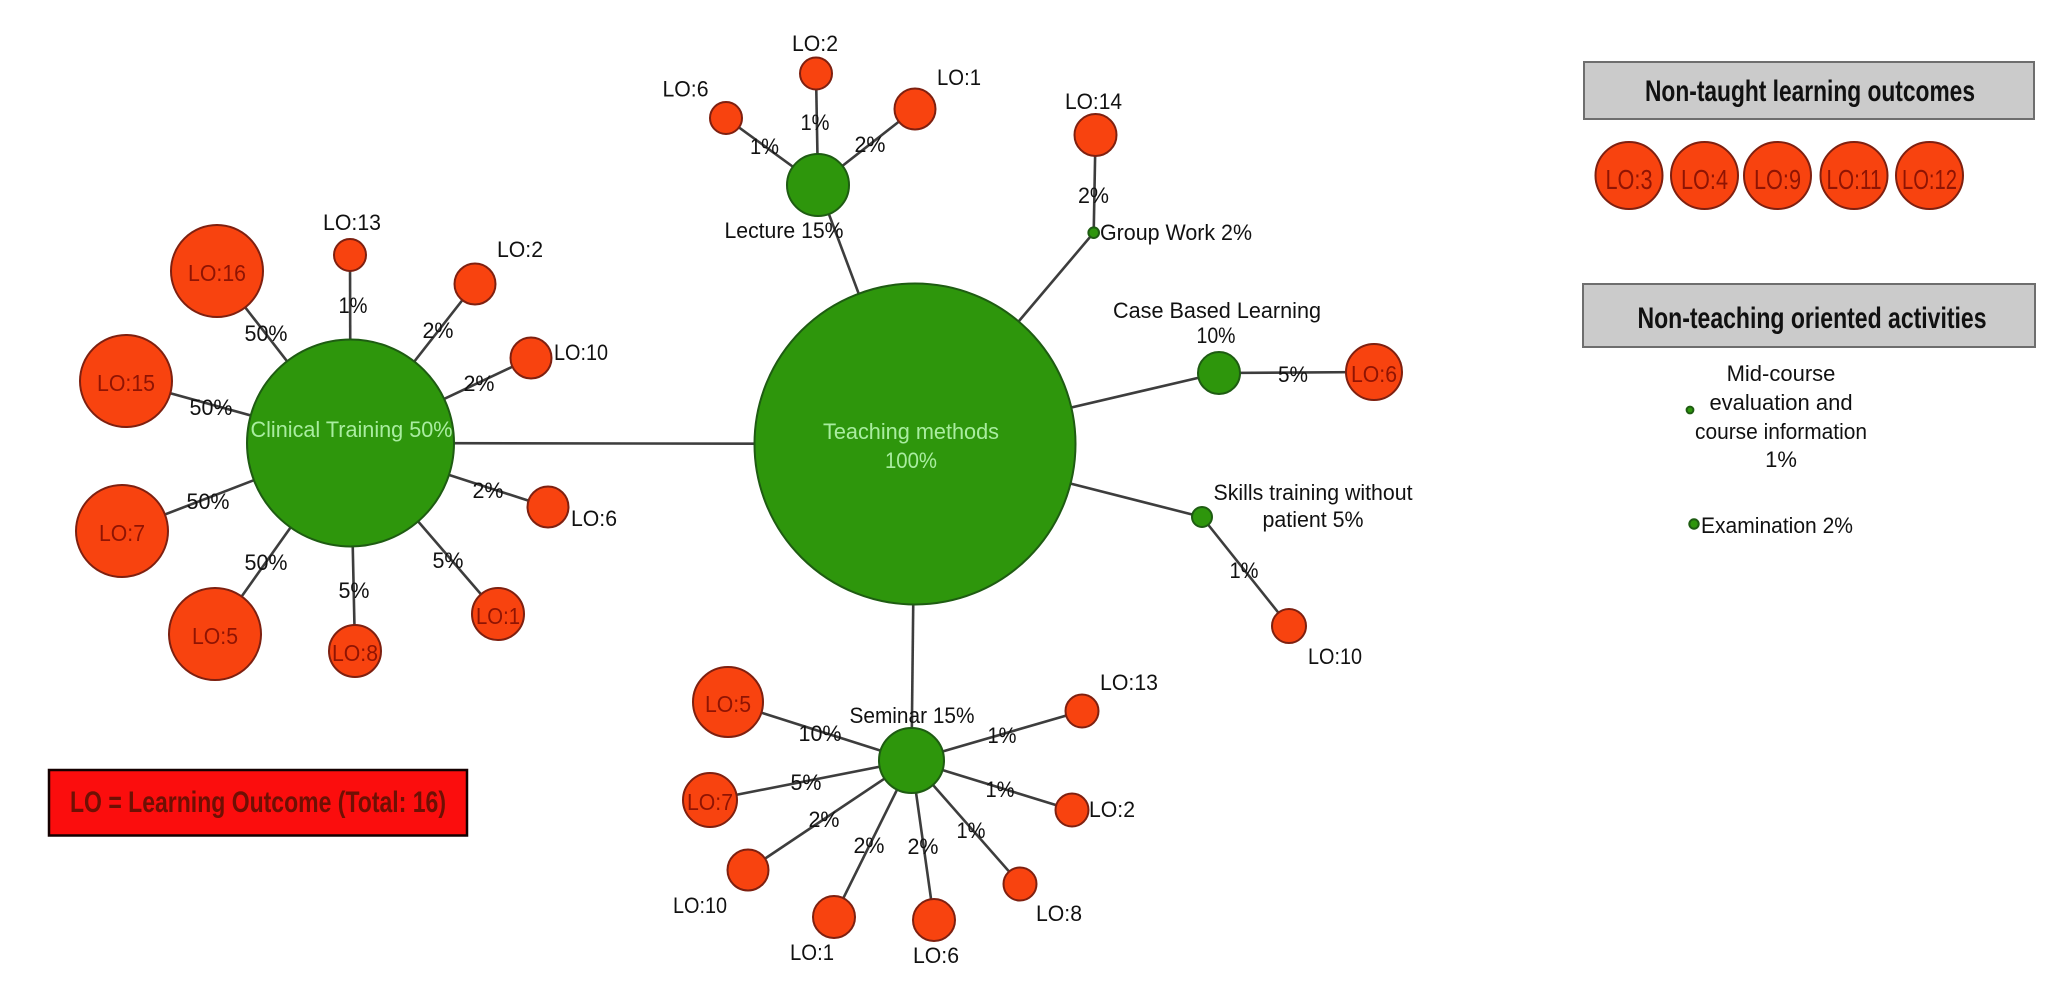 The image size is (2059, 1001). I want to click on svg-text:LO = Learning Outcome (Total:: LO = Learning Outcome (Total: 16), so click(258, 802).